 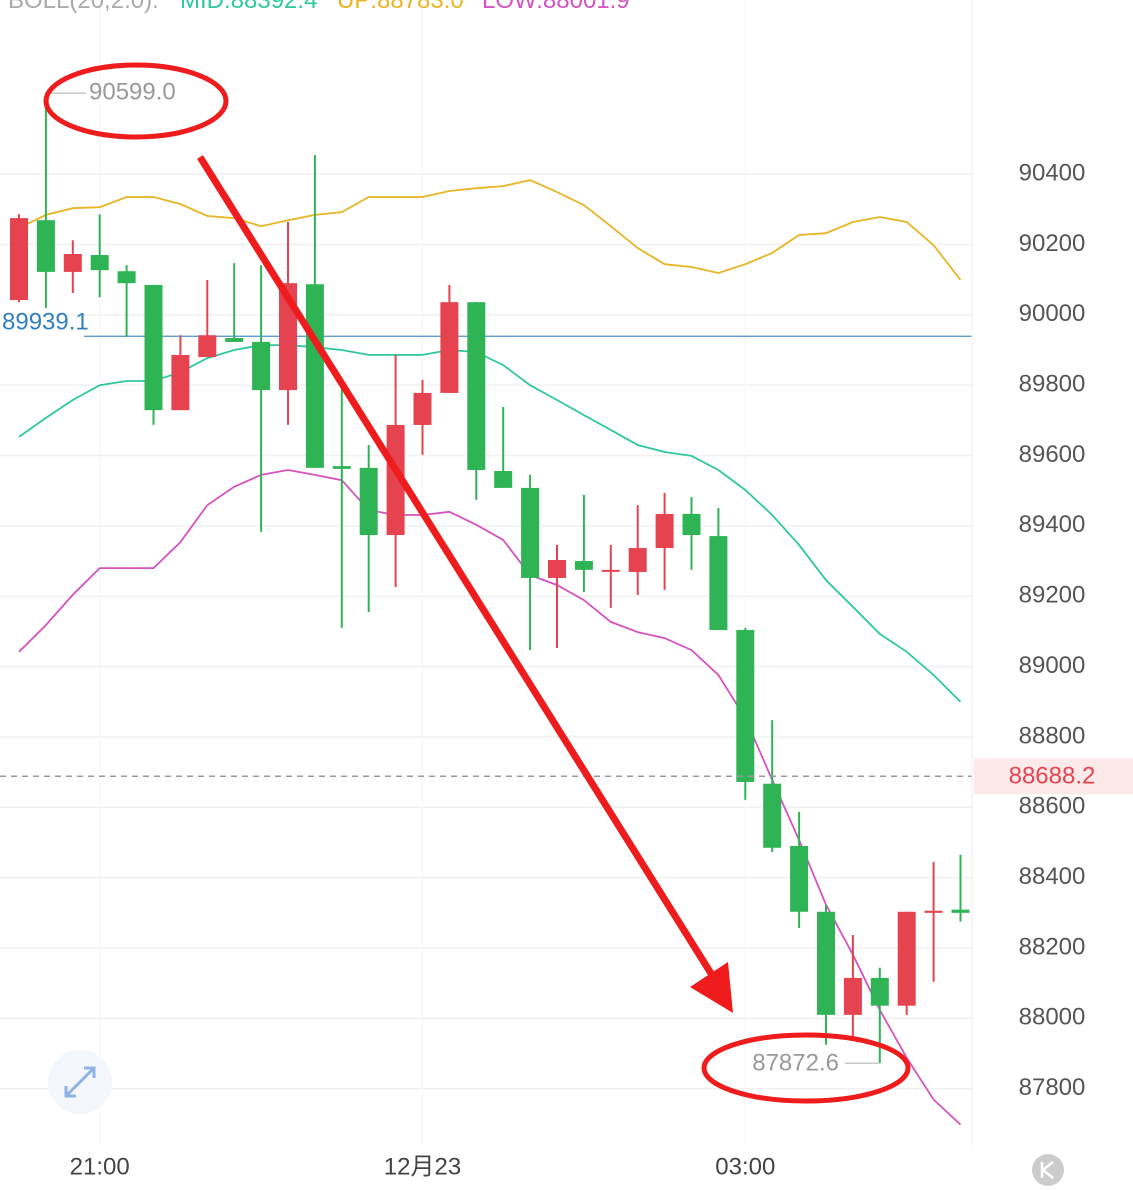 I want to click on legend-entry: UP:88783.0, so click(x=400, y=7).